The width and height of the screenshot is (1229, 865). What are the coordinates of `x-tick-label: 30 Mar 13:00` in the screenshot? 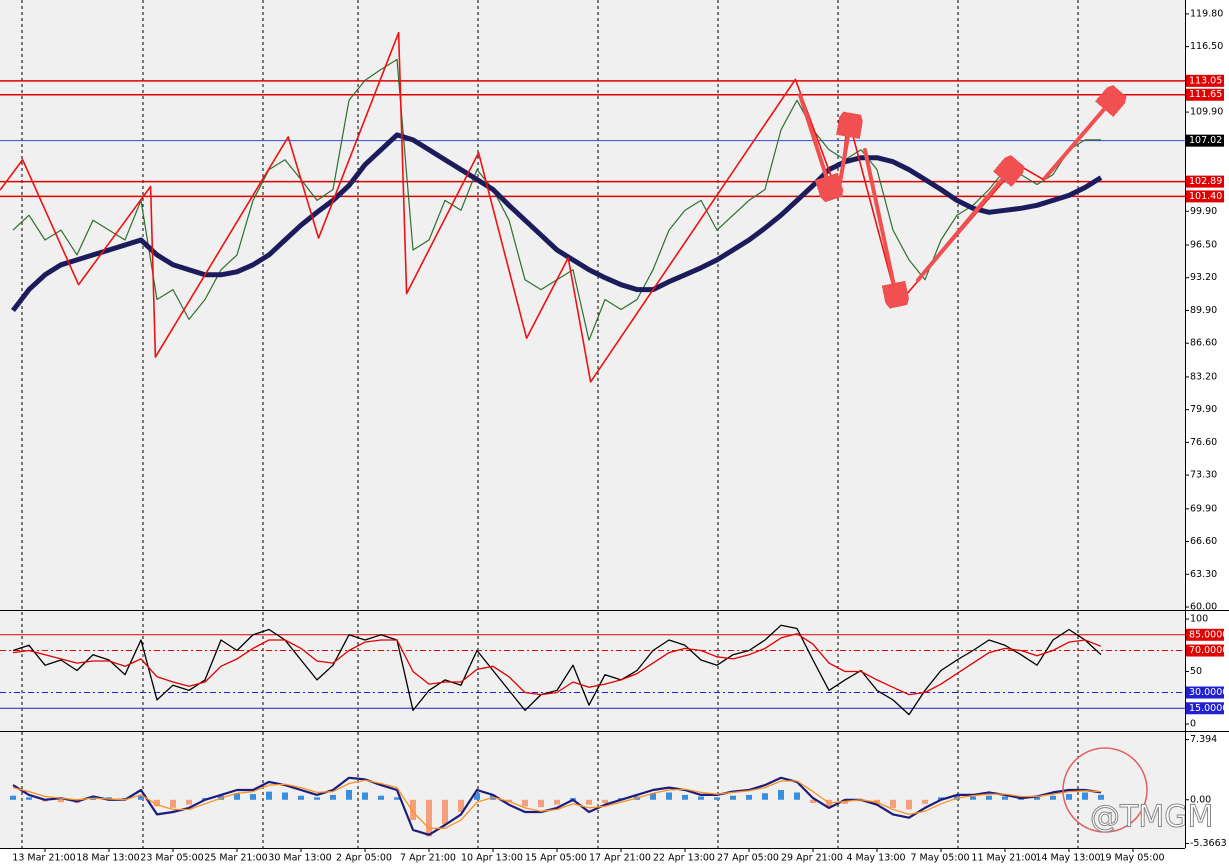 It's located at (299, 858).